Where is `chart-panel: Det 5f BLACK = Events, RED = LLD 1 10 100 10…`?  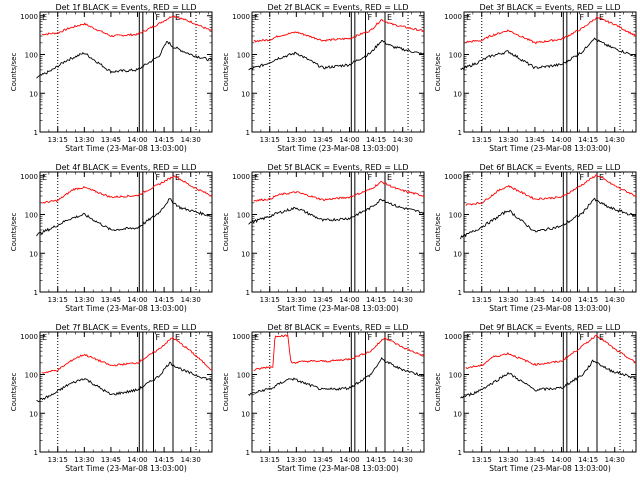
chart-panel: Det 5f BLACK = Events, RED = LLD 1 10 100 10… is located at coordinates (323, 238).